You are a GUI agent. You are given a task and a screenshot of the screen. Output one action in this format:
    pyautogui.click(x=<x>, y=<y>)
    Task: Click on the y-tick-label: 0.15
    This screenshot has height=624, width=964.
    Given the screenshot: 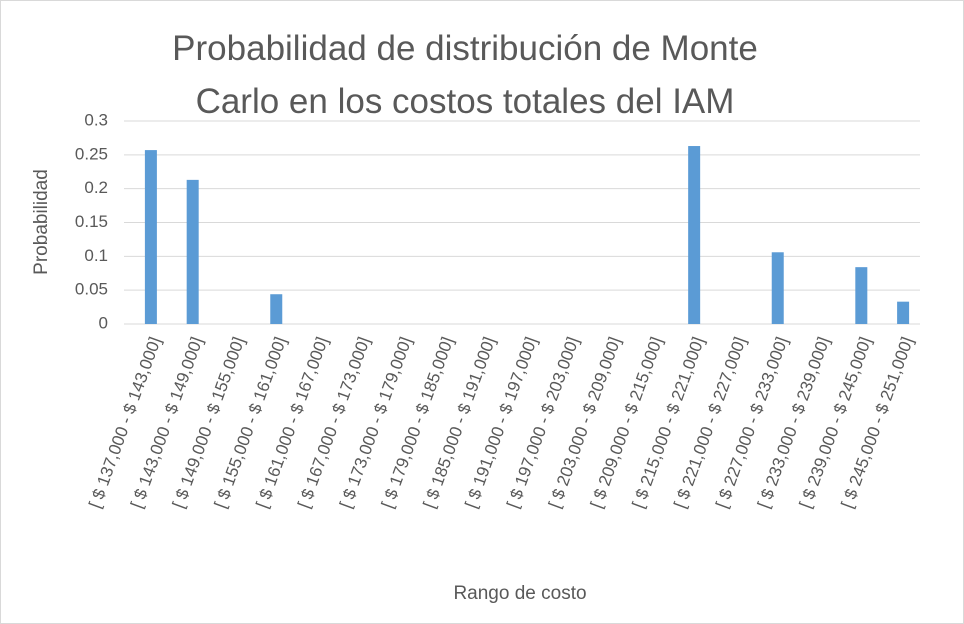 What is the action you would take?
    pyautogui.click(x=91, y=221)
    